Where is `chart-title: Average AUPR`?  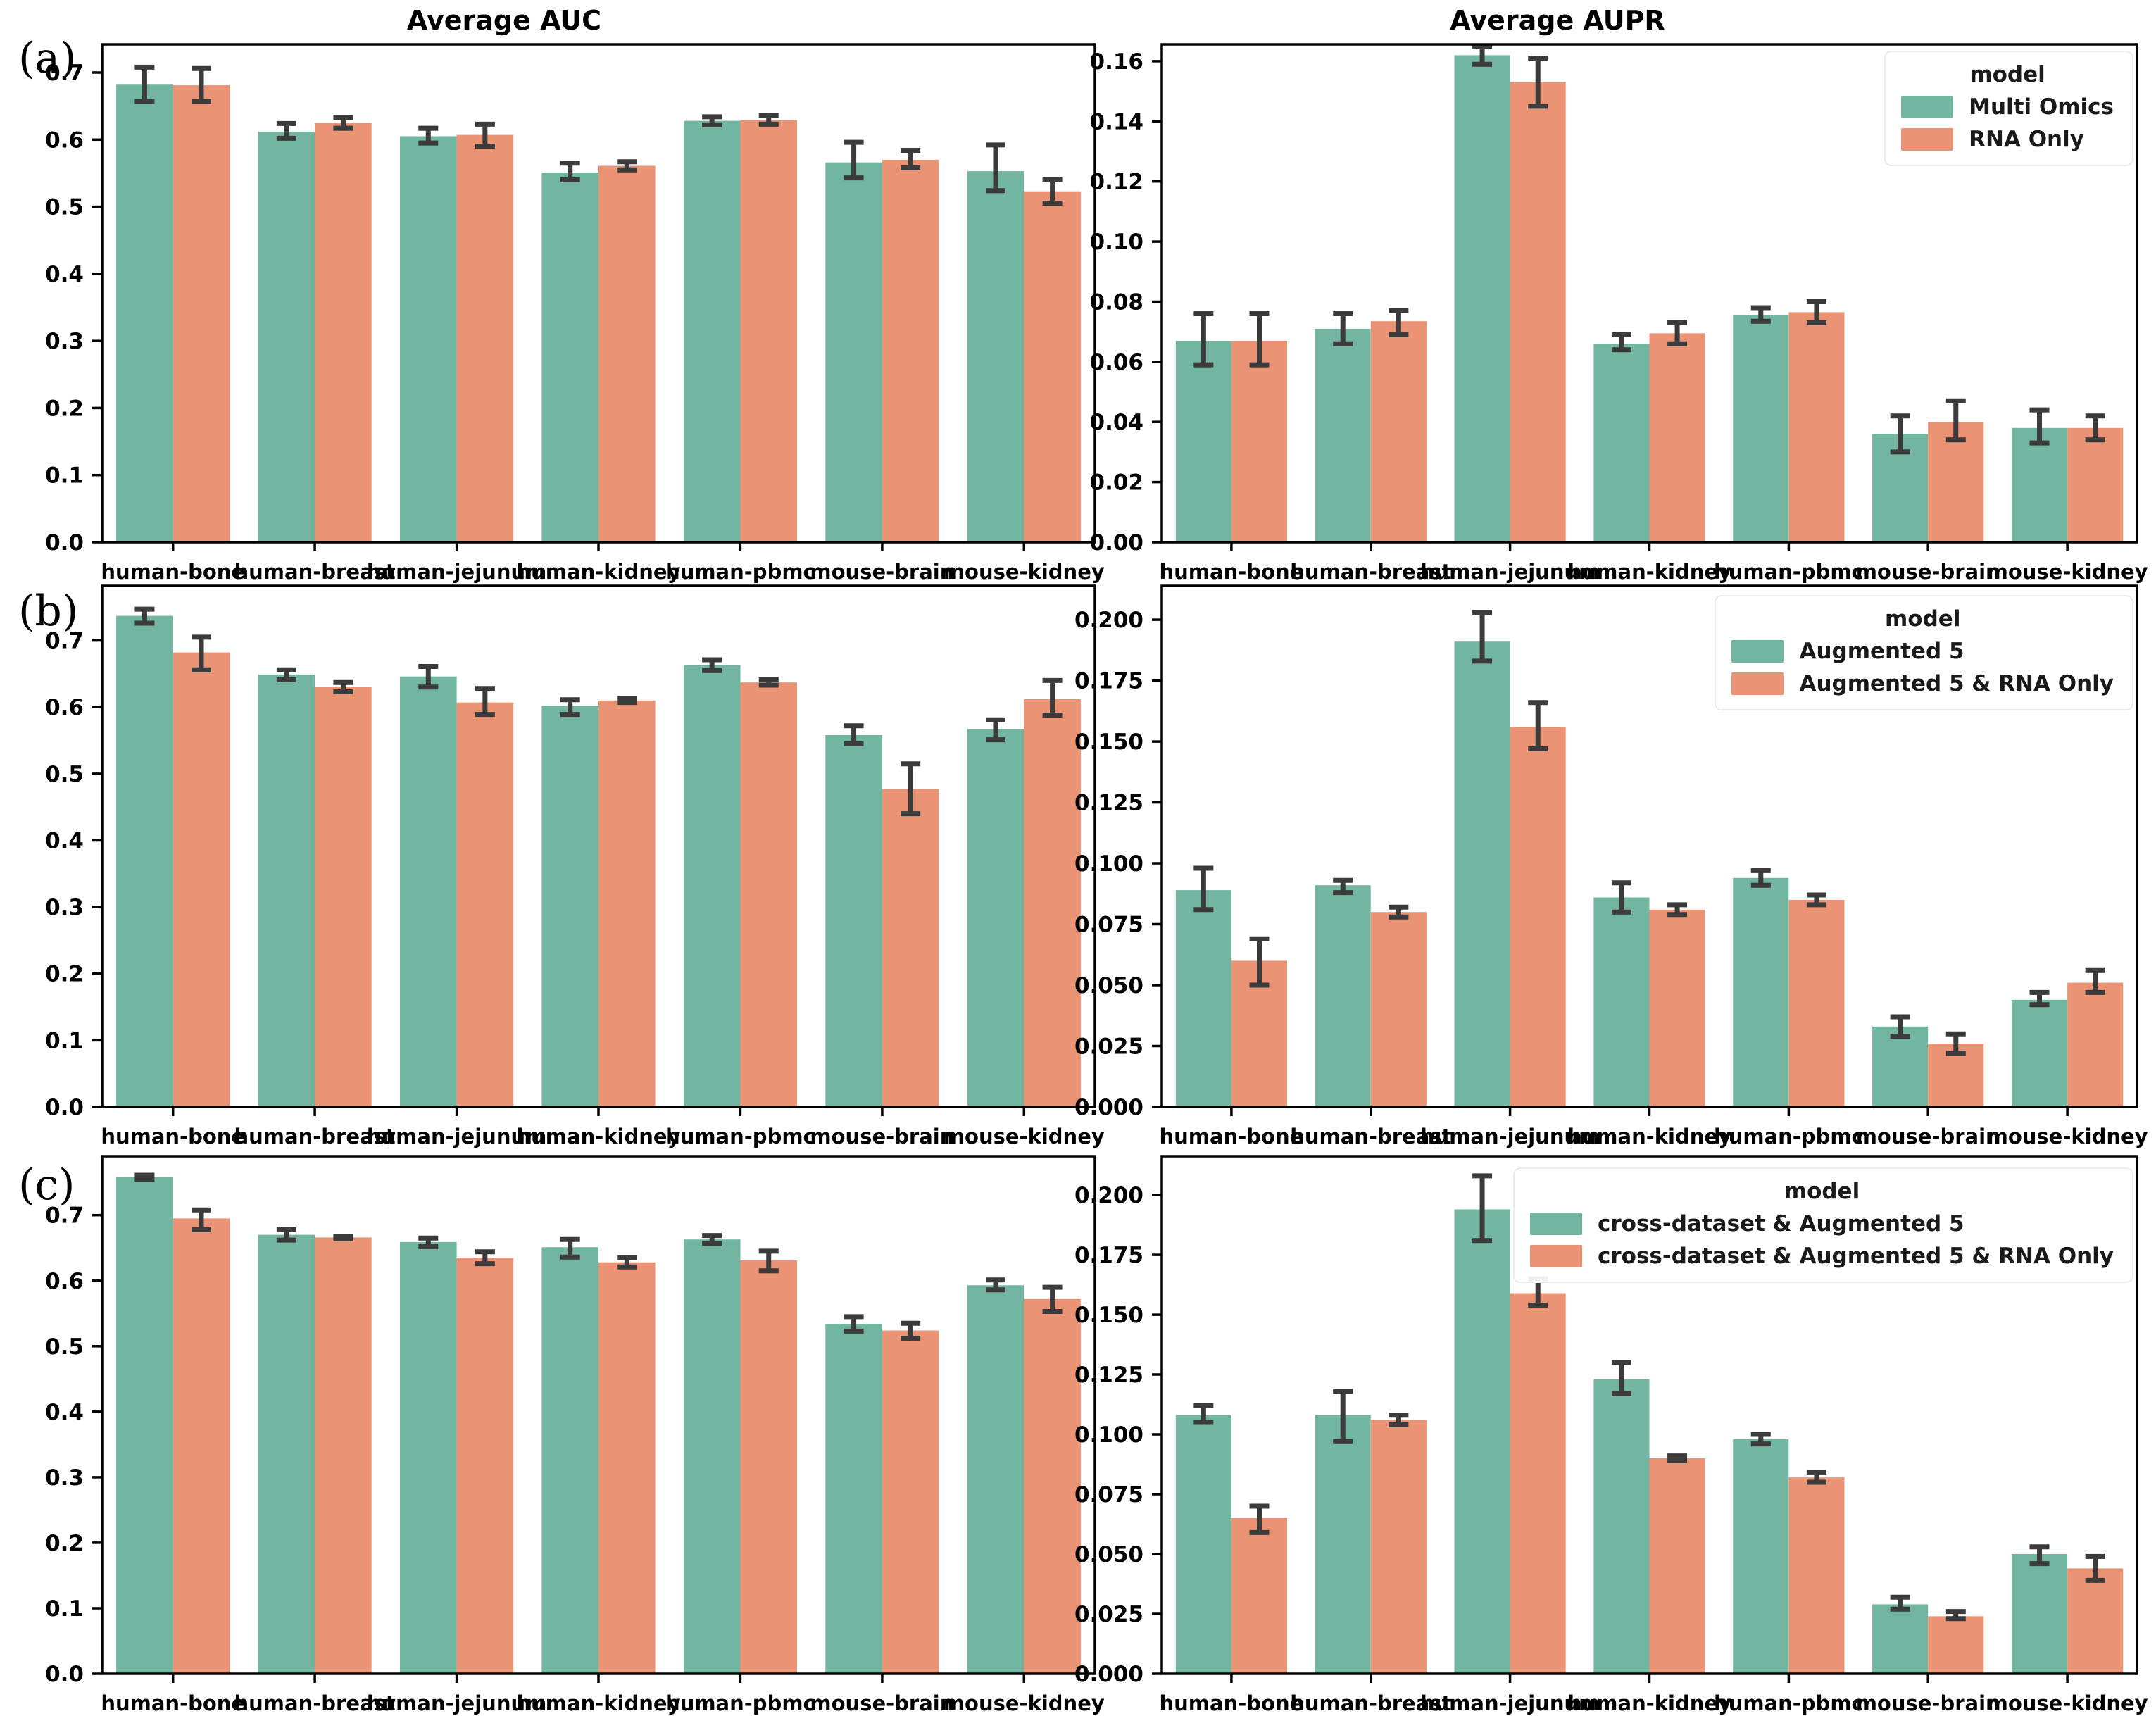 chart-title: Average AUPR is located at coordinates (1558, 20).